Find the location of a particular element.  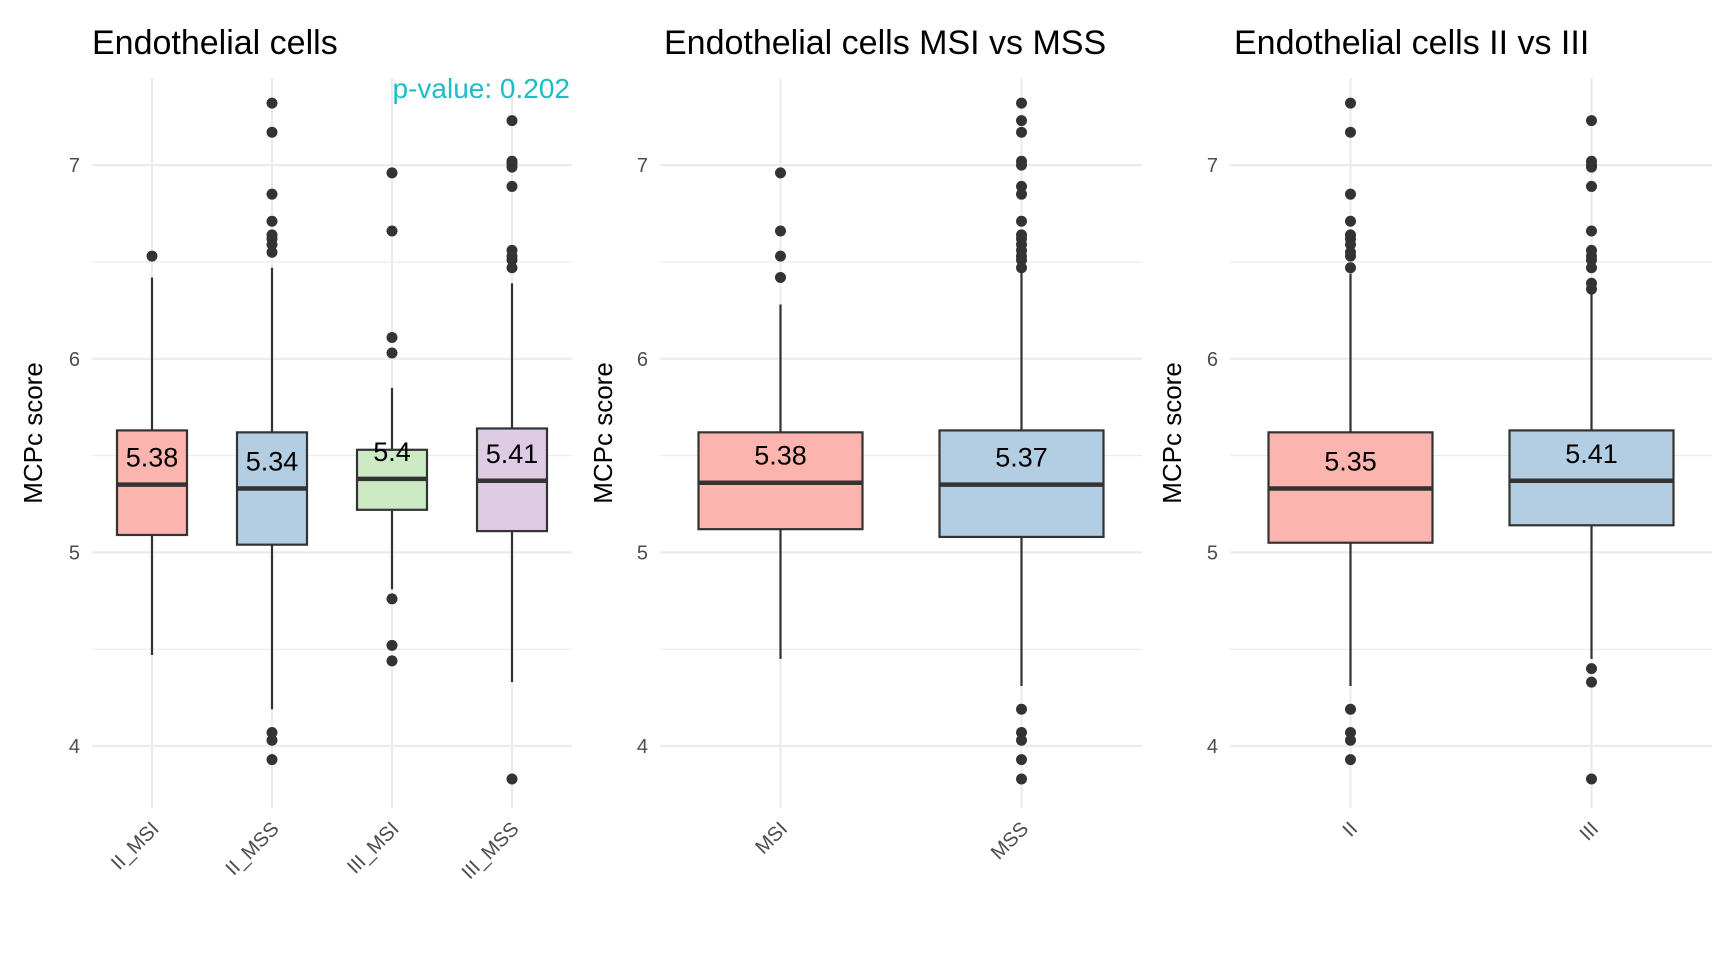

median-value-label: 5.35 is located at coordinates (1350, 462).